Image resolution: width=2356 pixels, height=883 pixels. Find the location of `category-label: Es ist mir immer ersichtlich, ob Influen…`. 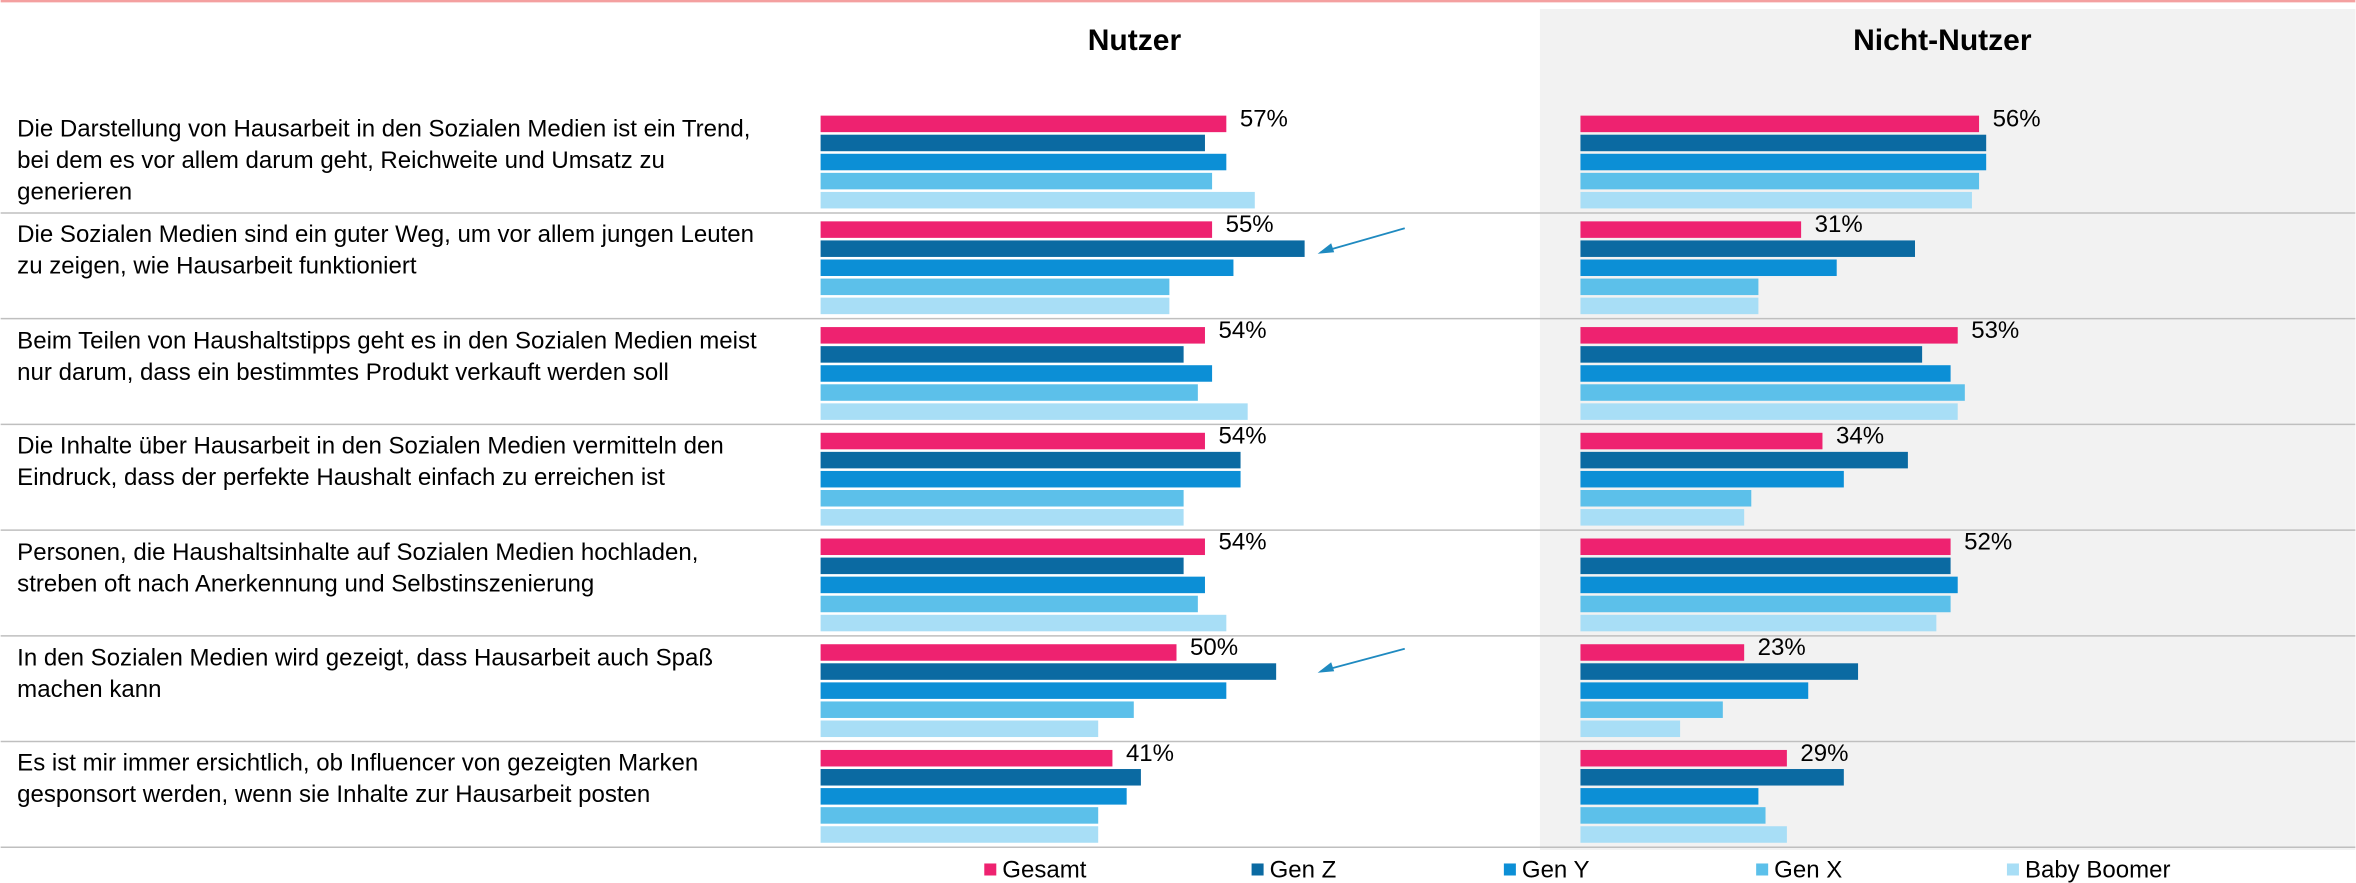

category-label: Es ist mir immer ersichtlich, ob Influen… is located at coordinates (358, 780).